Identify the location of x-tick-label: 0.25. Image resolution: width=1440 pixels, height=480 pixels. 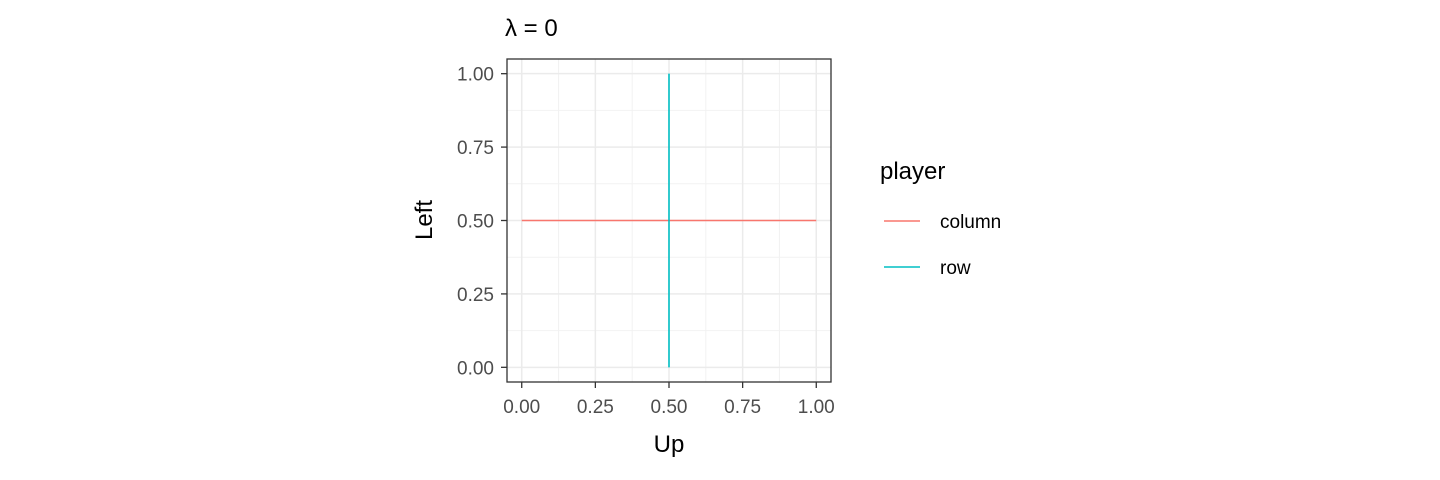
(595, 407).